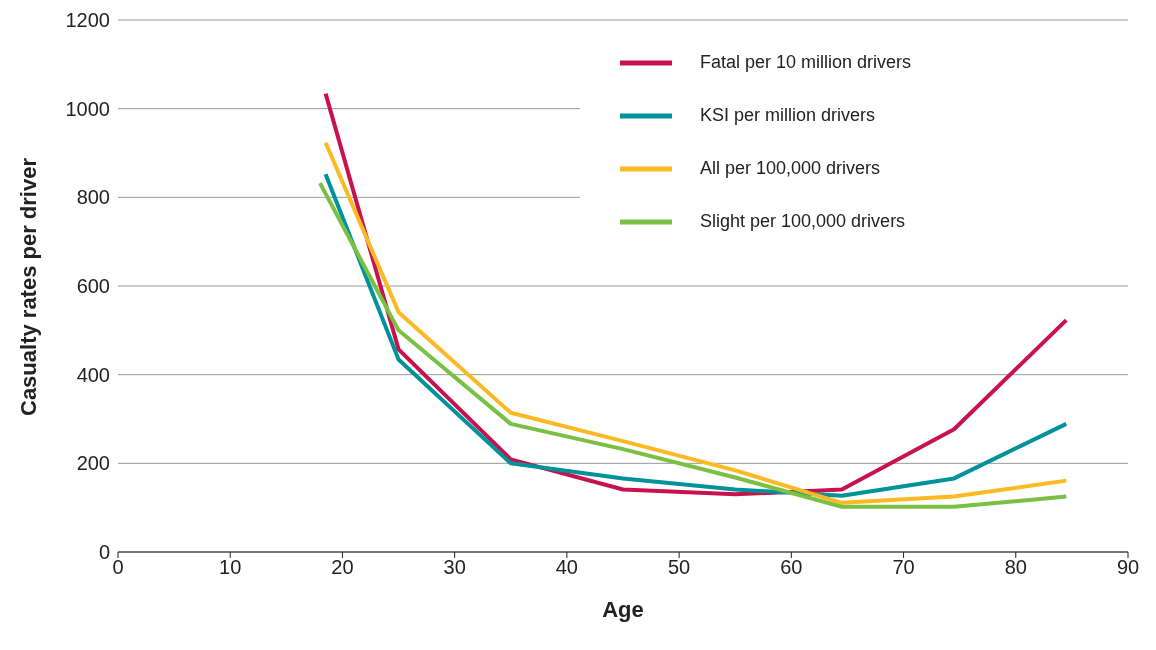 Image resolution: width=1156 pixels, height=650 pixels. I want to click on y-axis-title: Casualty rates per driver, so click(28, 286).